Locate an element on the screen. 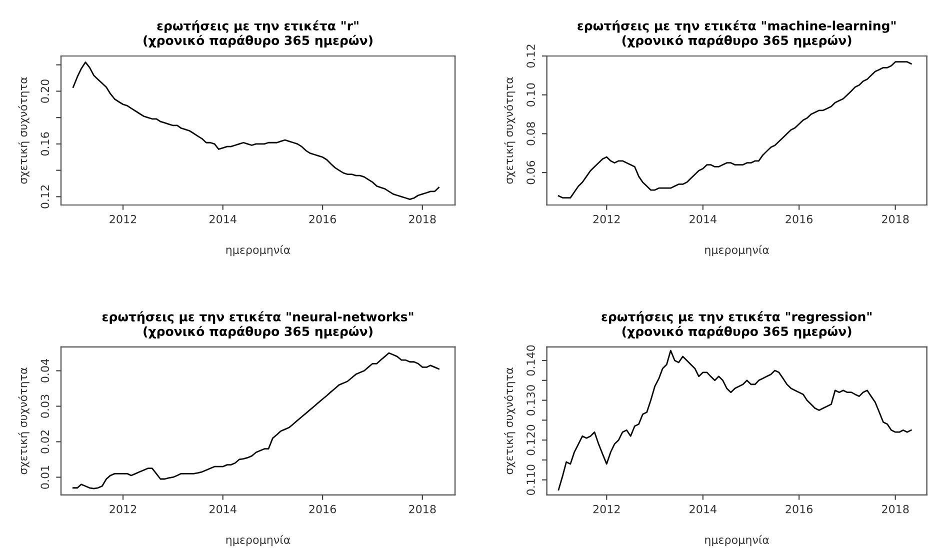 The image size is (930, 549). y-tick-label: 0.20 is located at coordinates (45, 91).